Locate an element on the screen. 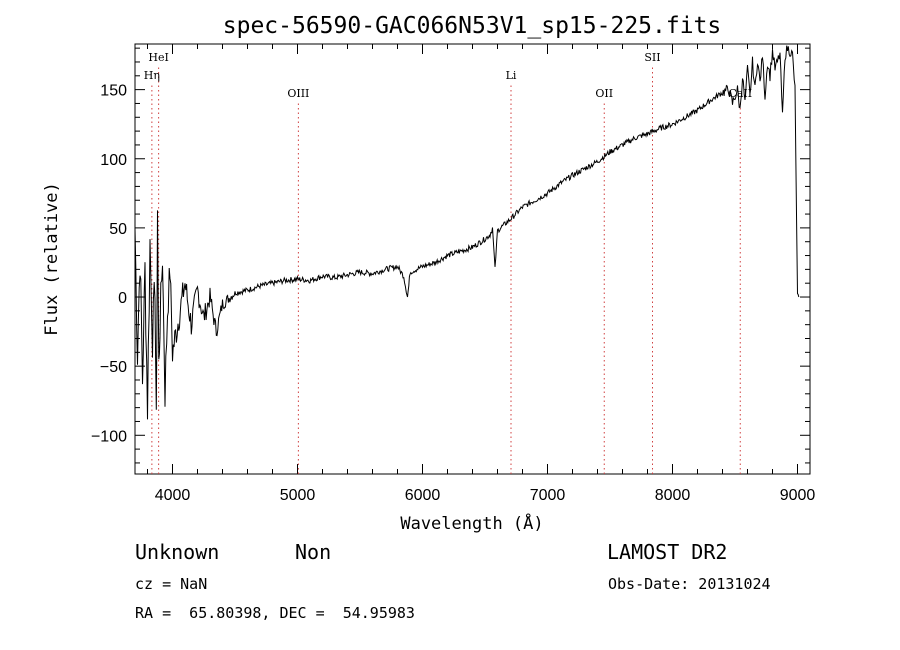 This screenshot has height=650, width=900. x-tick-label: 7000 is located at coordinates (548, 495).